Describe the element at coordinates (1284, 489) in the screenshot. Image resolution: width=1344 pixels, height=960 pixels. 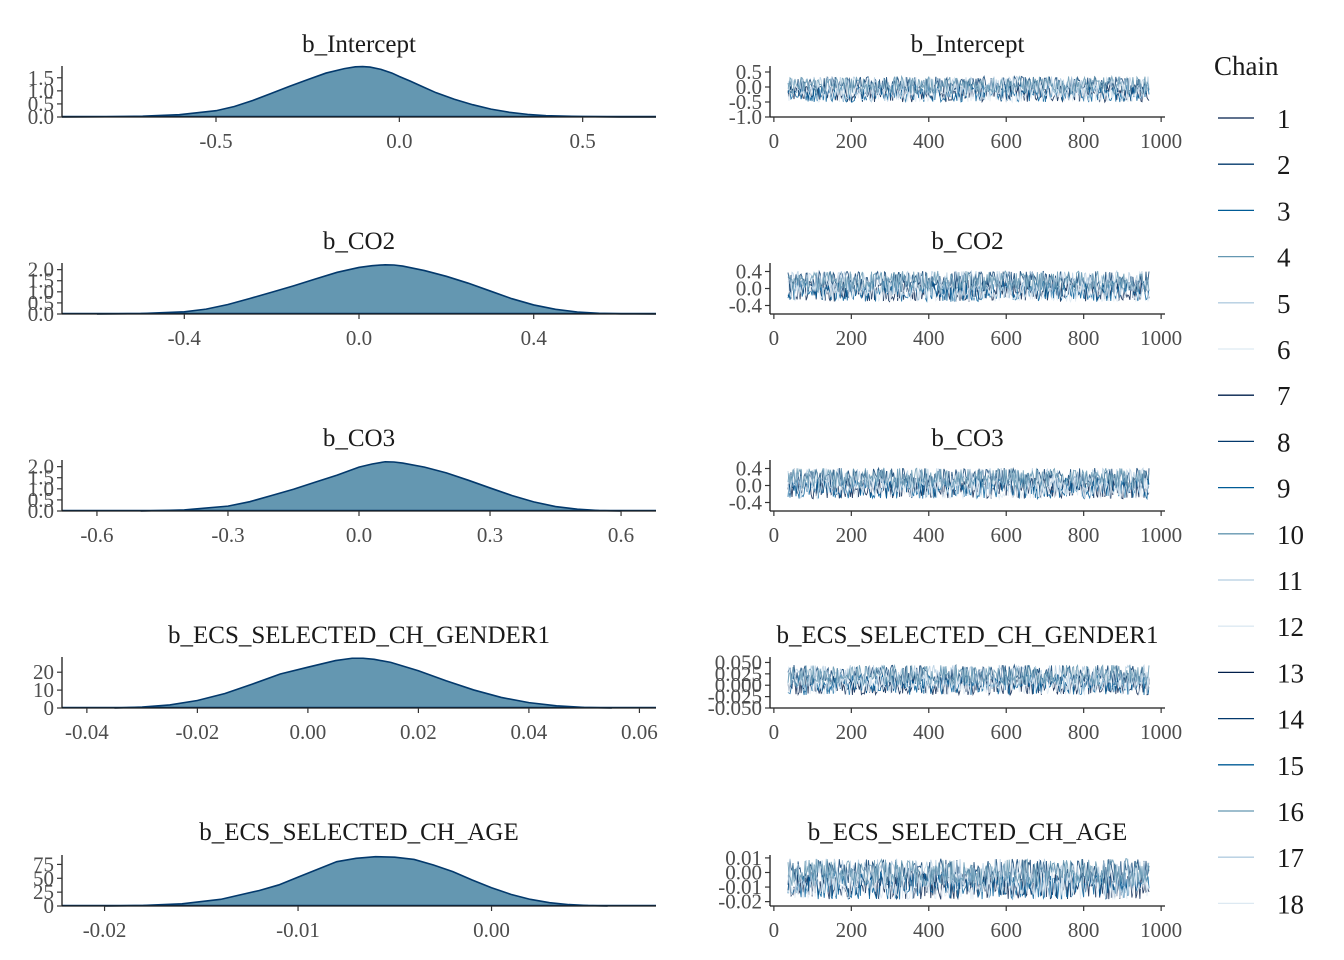
I see `legend-label: 9` at that location.